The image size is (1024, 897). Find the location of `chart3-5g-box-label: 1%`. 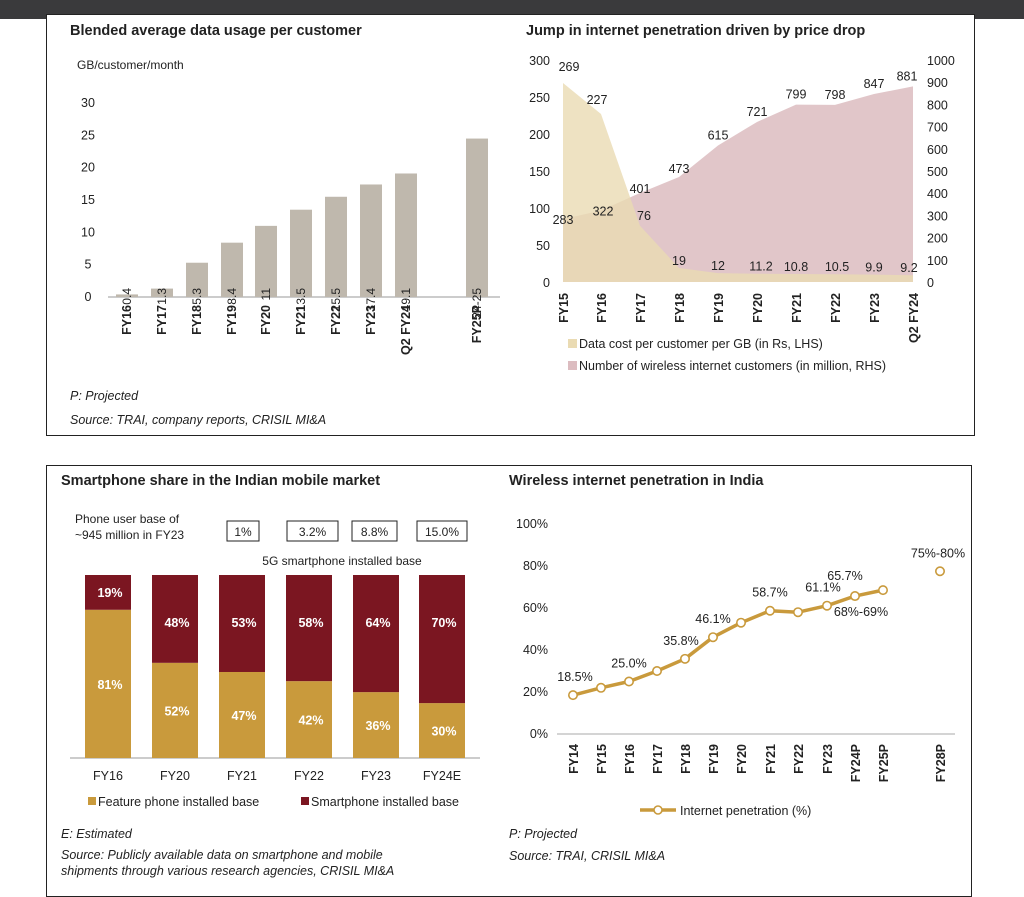

chart3-5g-box-label: 1% is located at coordinates (243, 532).